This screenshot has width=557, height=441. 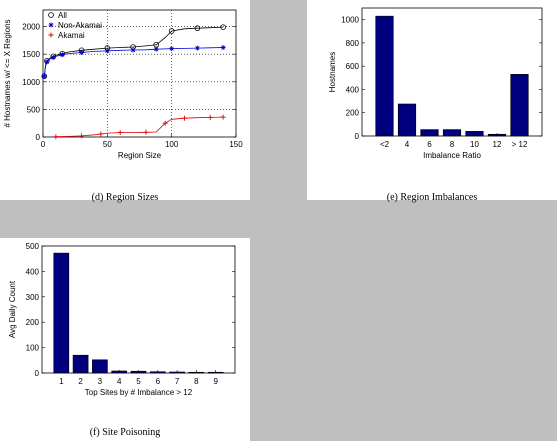 What do you see at coordinates (43, 144) in the screenshot?
I see `region-sizes-xtick-label: 0` at bounding box center [43, 144].